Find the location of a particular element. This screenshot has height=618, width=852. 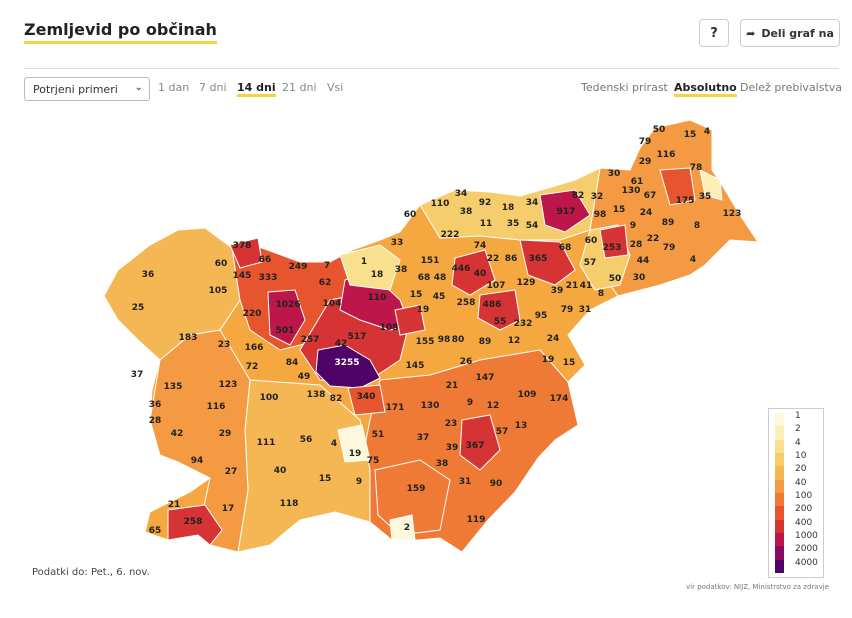

share-label: Deli graf na is located at coordinates (797, 33).